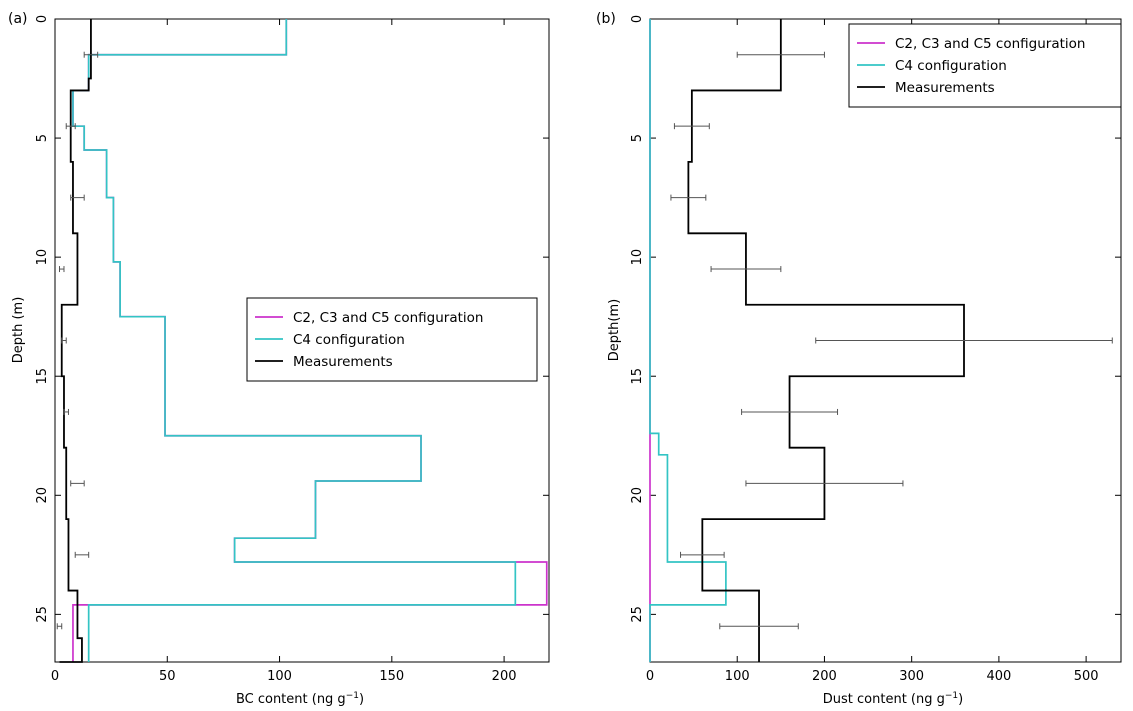 Image resolution: width=1133 pixels, height=711 pixels. I want to click on y-axis-label-b: Depth(m), so click(614, 330).